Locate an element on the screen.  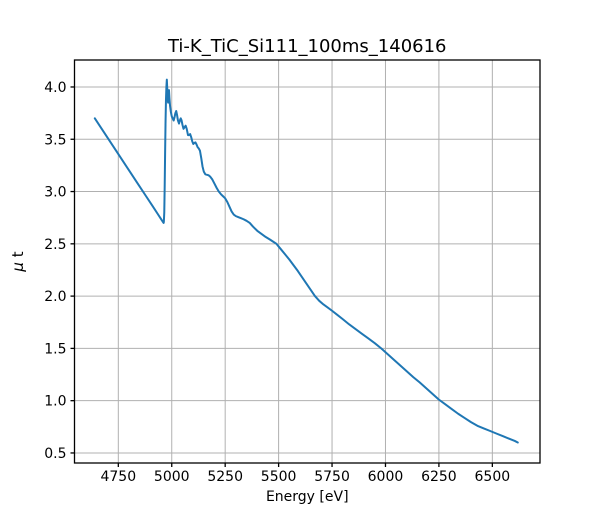
y-tick-label: 3.0 is located at coordinates (55, 193).